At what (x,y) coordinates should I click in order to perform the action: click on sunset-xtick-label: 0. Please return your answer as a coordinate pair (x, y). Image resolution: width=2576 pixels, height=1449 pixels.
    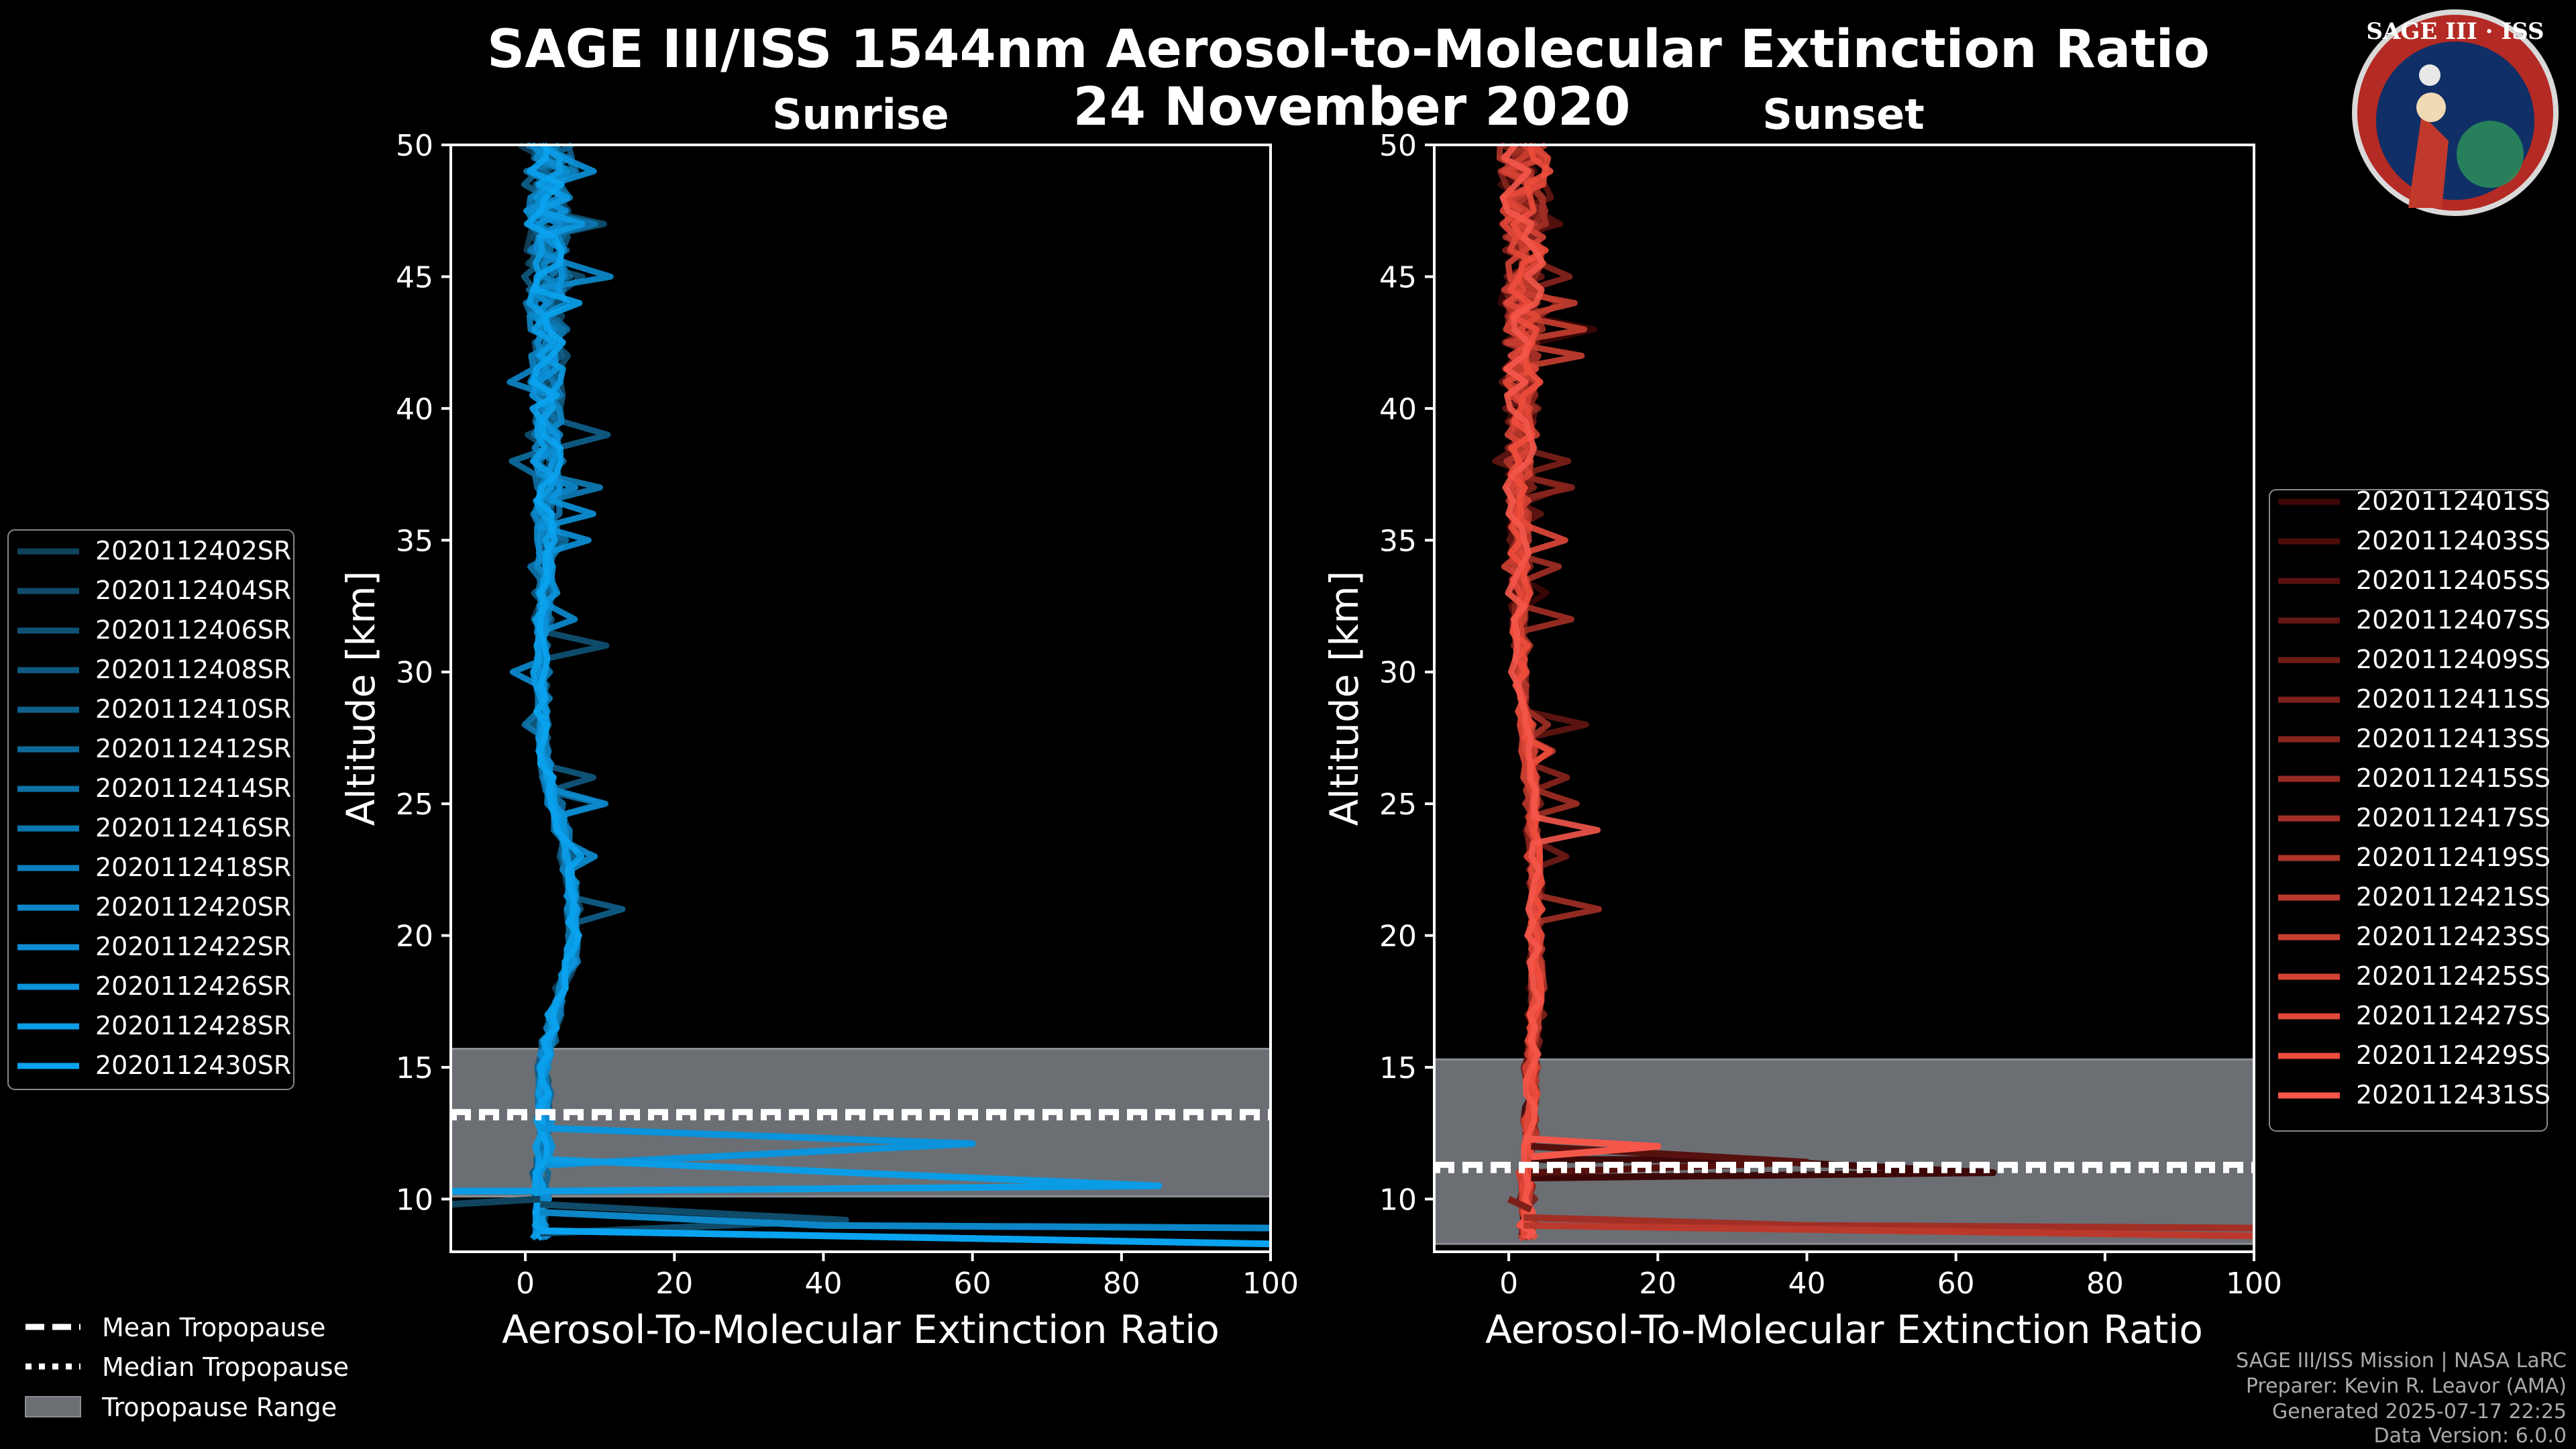
    Looking at the image, I should click on (1508, 1284).